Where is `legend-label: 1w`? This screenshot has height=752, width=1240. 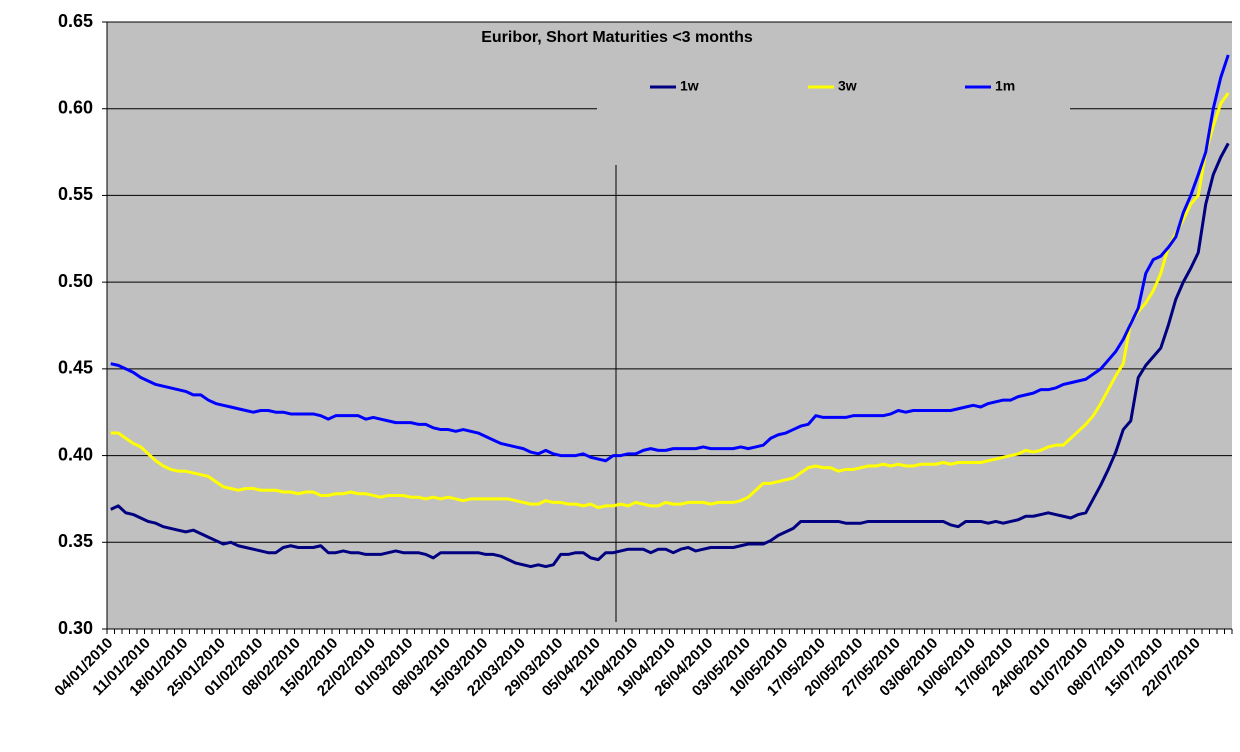
legend-label: 1w is located at coordinates (689, 86).